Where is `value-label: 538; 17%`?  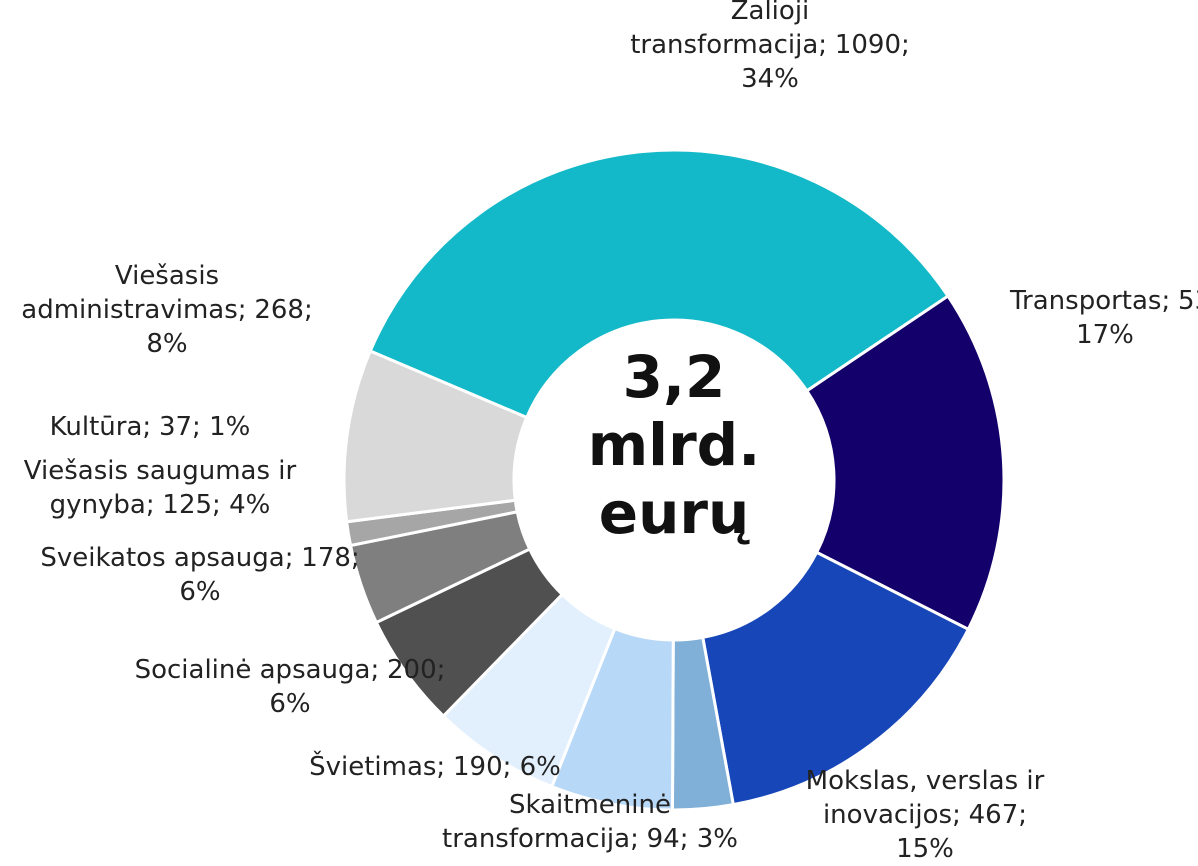
value-label: 538; 17% is located at coordinates (1137, 318).